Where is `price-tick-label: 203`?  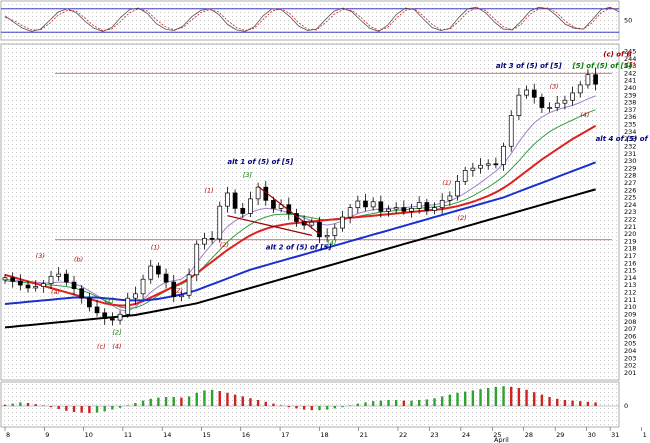 price-tick-label: 203 is located at coordinates (630, 358).